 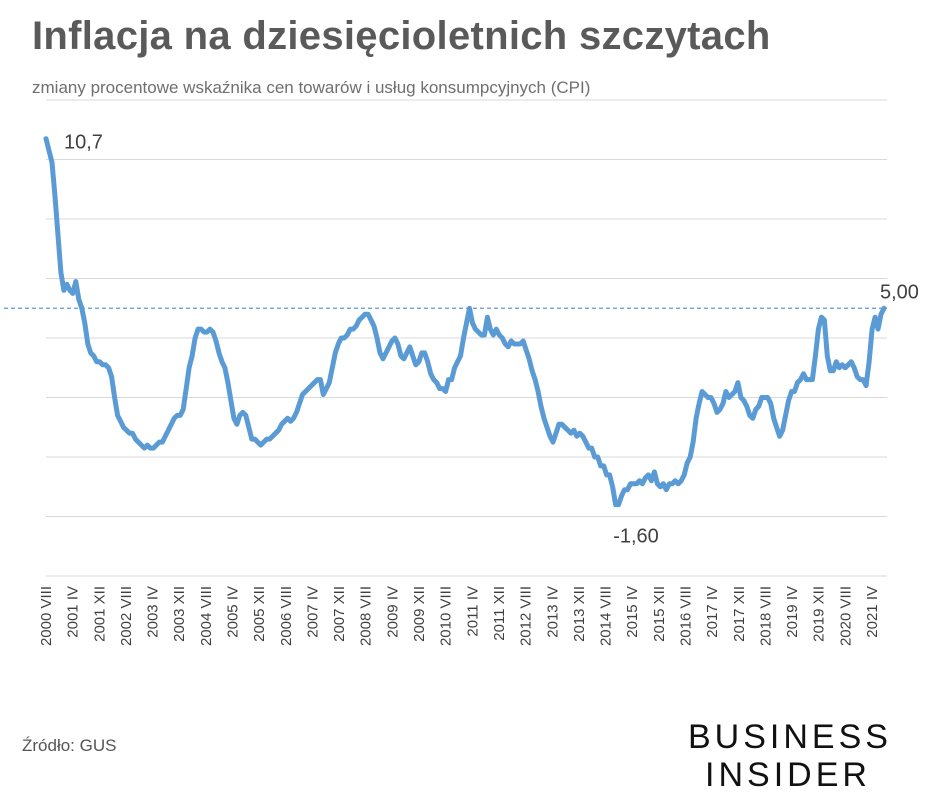 I want to click on logo-line-1: BUSINESS, so click(x=790, y=737).